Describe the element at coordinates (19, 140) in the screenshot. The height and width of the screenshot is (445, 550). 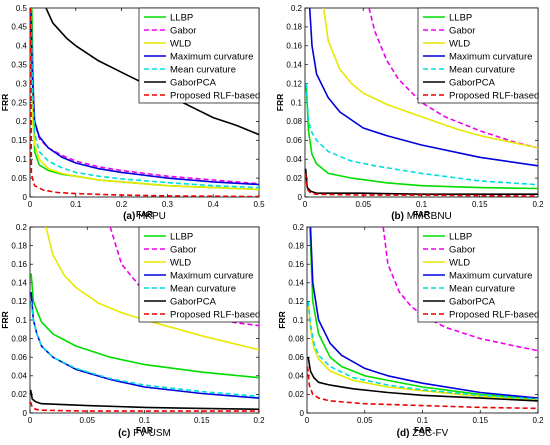
I see `y-tick-label: 0.15` at that location.